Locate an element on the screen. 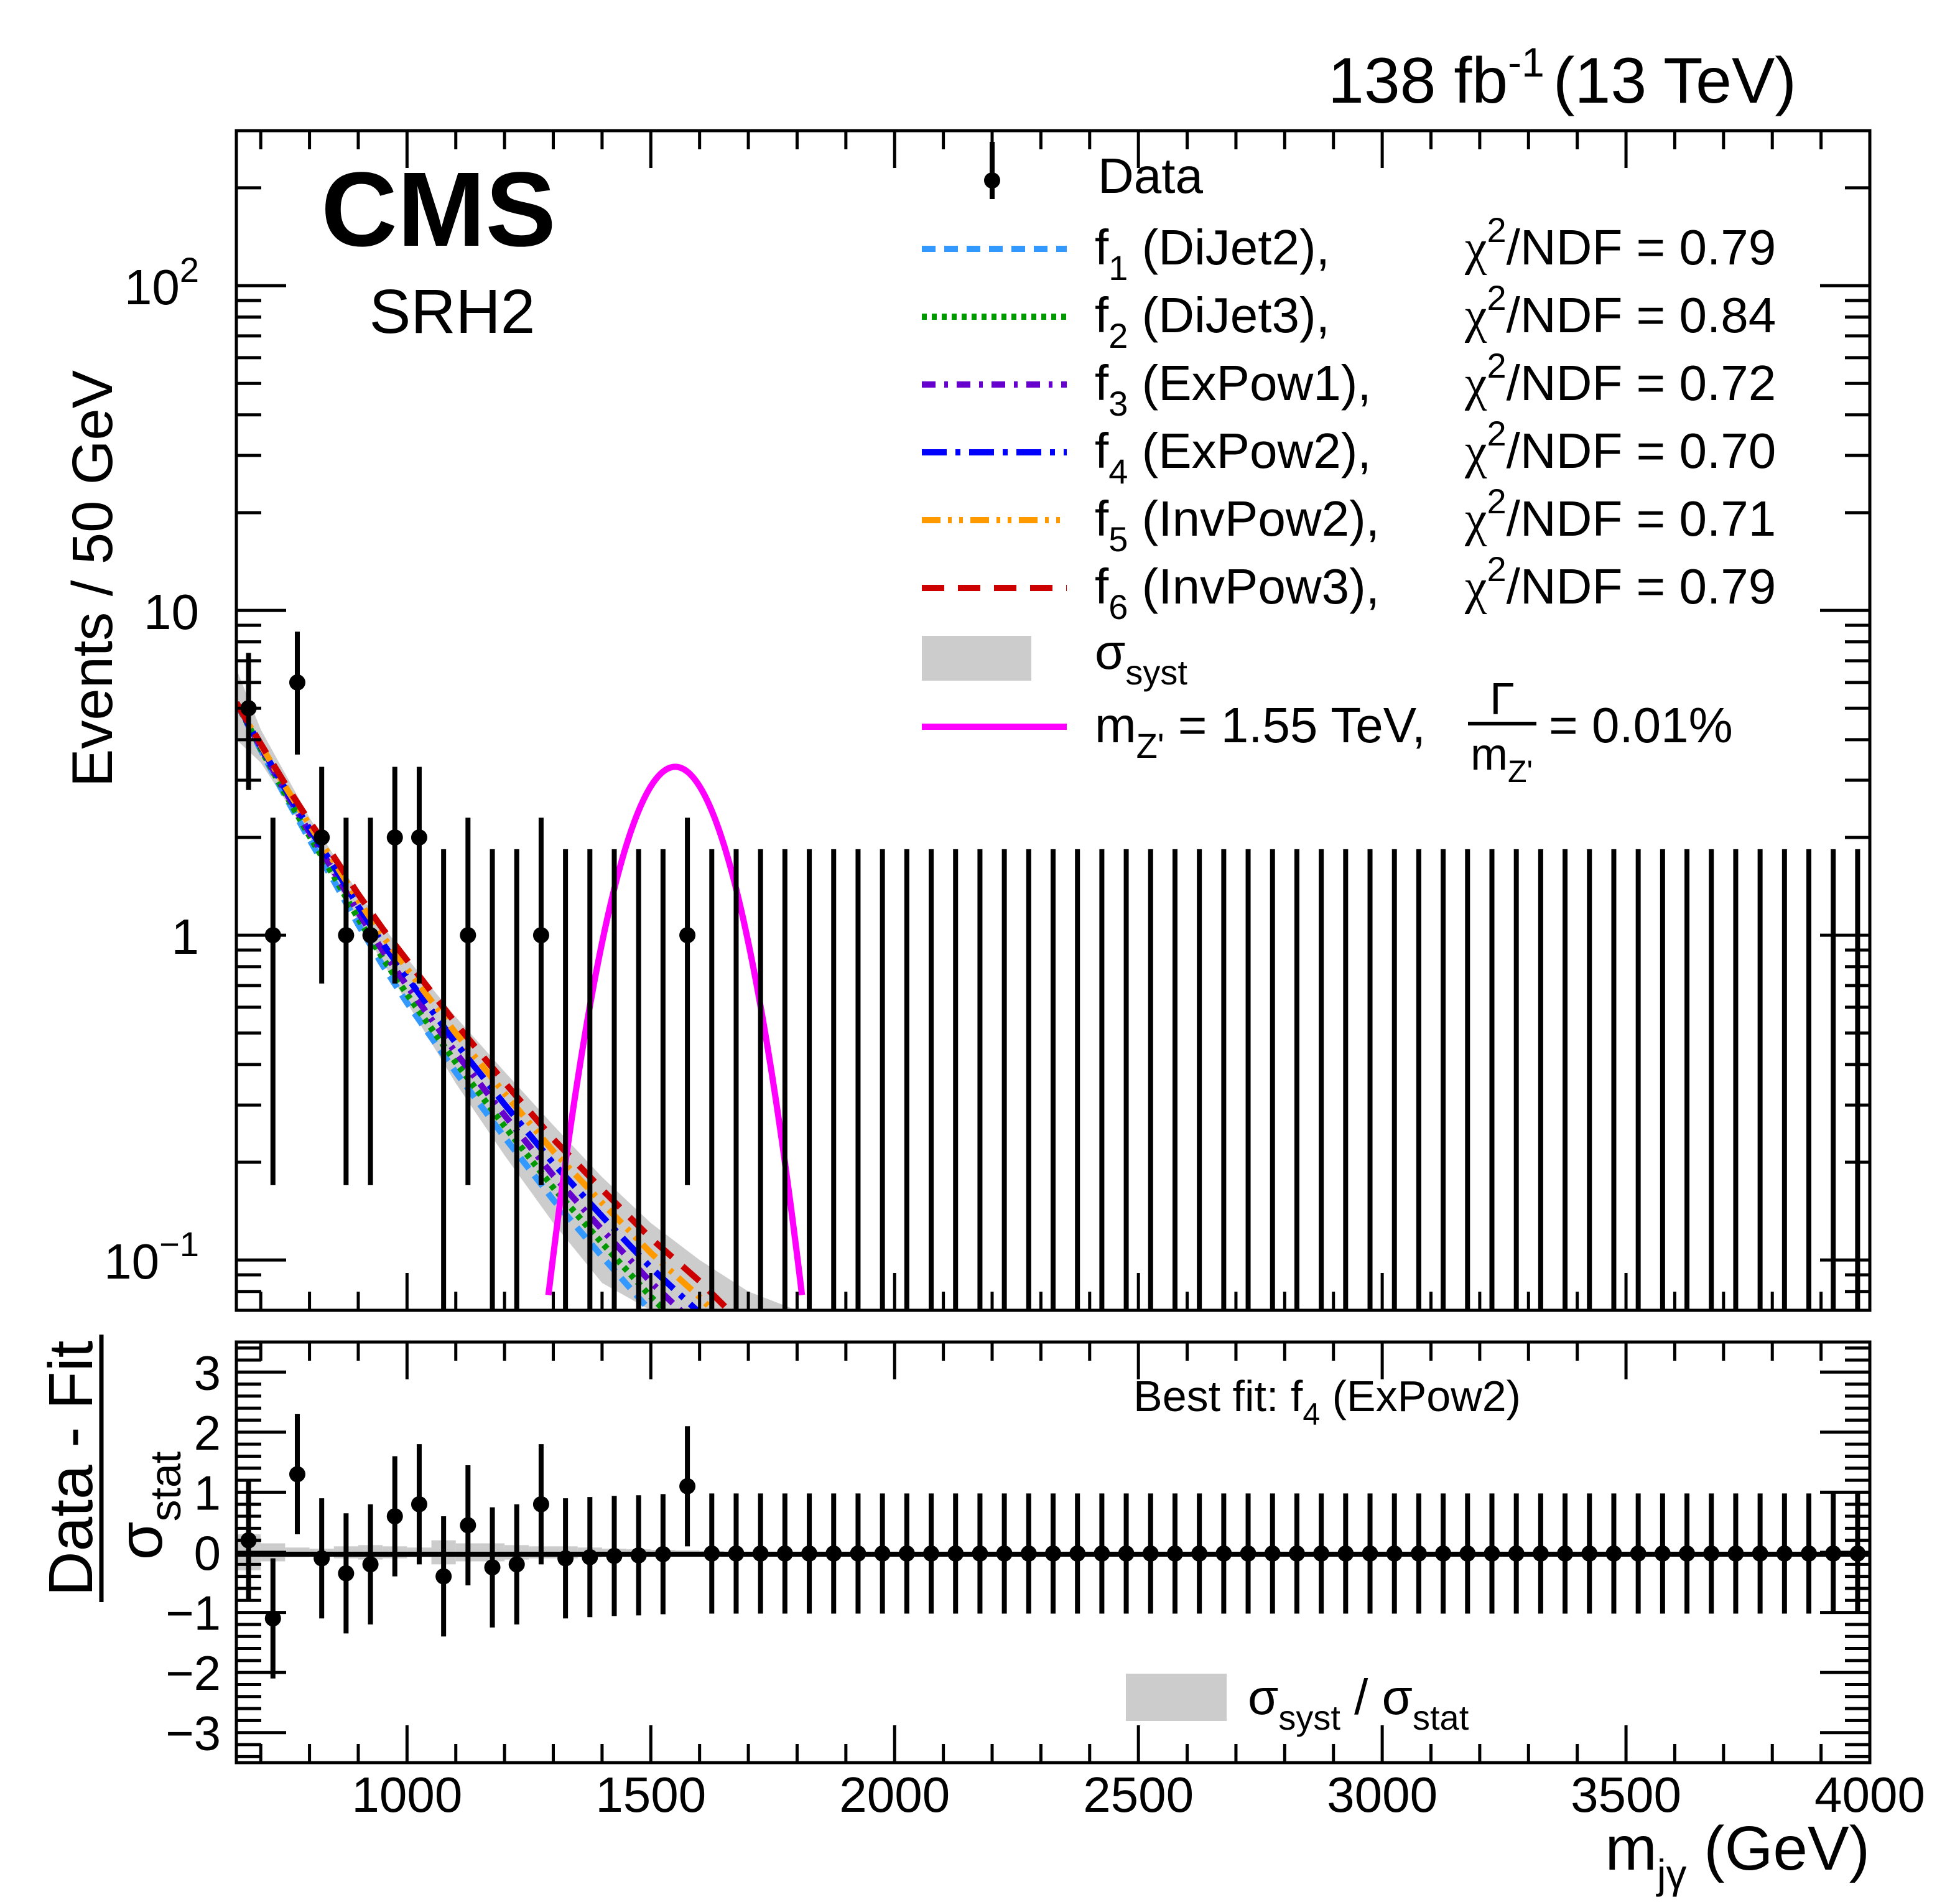 Image resolution: width=1960 pixels, height=1902 pixels. x-tick-label: 2500 is located at coordinates (1138, 1794).